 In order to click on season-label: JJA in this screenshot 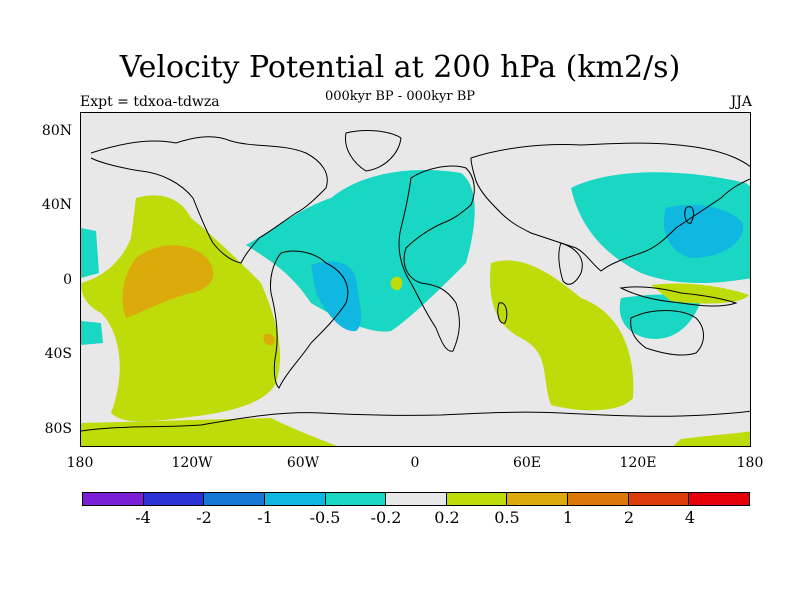, I will do `click(741, 102)`.